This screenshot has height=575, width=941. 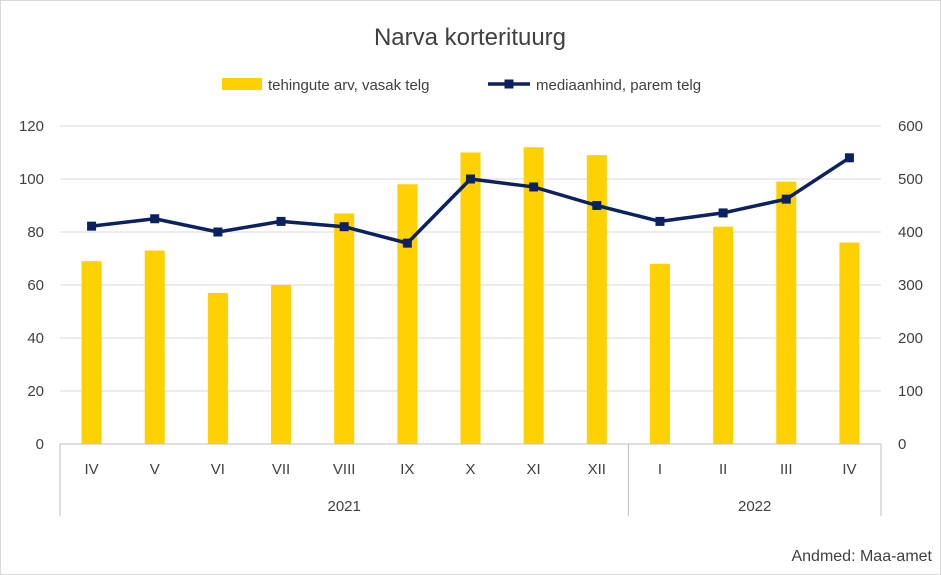 I want to click on legend-label: tehingute arv, vasak telg, so click(x=348, y=85).